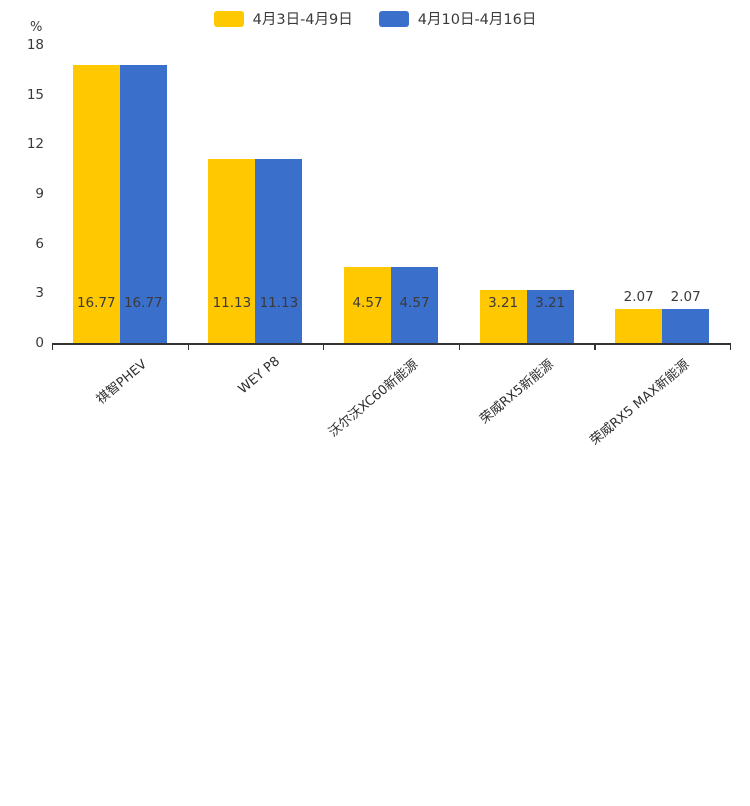 Image resolution: width=750 pixels, height=806 pixels. I want to click on bar-series-2: 4.57, so click(414, 305).